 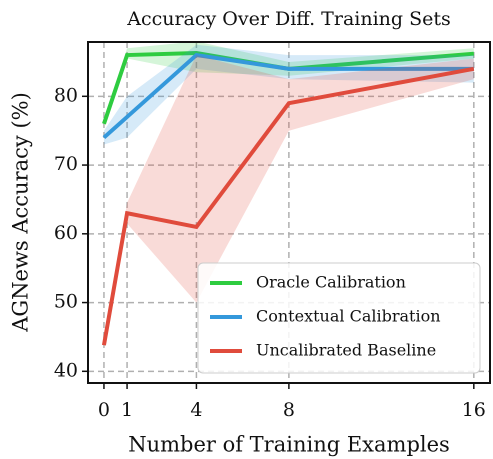 What do you see at coordinates (127, 410) in the screenshot?
I see `x-tick-label: 1` at bounding box center [127, 410].